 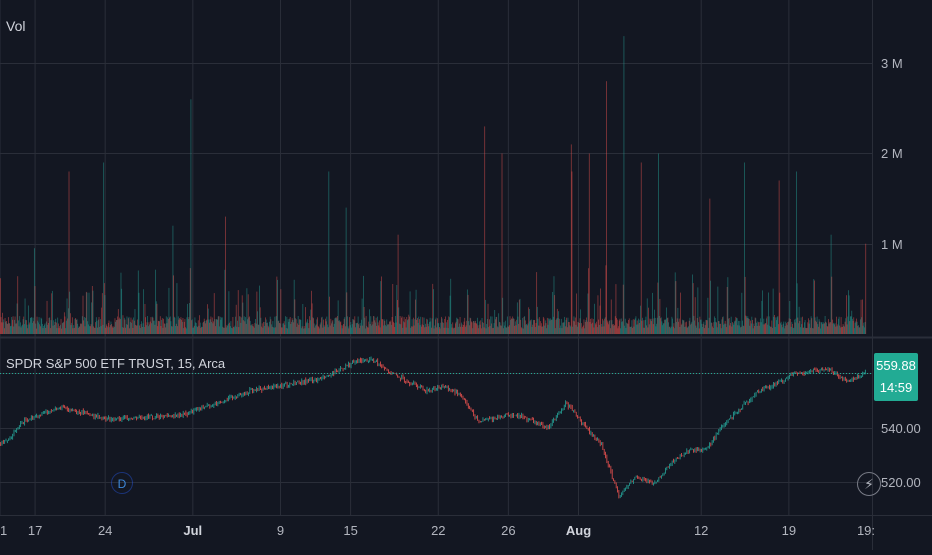 I want to click on price-y-axis: 520.00 540.00, so click(x=901, y=455).